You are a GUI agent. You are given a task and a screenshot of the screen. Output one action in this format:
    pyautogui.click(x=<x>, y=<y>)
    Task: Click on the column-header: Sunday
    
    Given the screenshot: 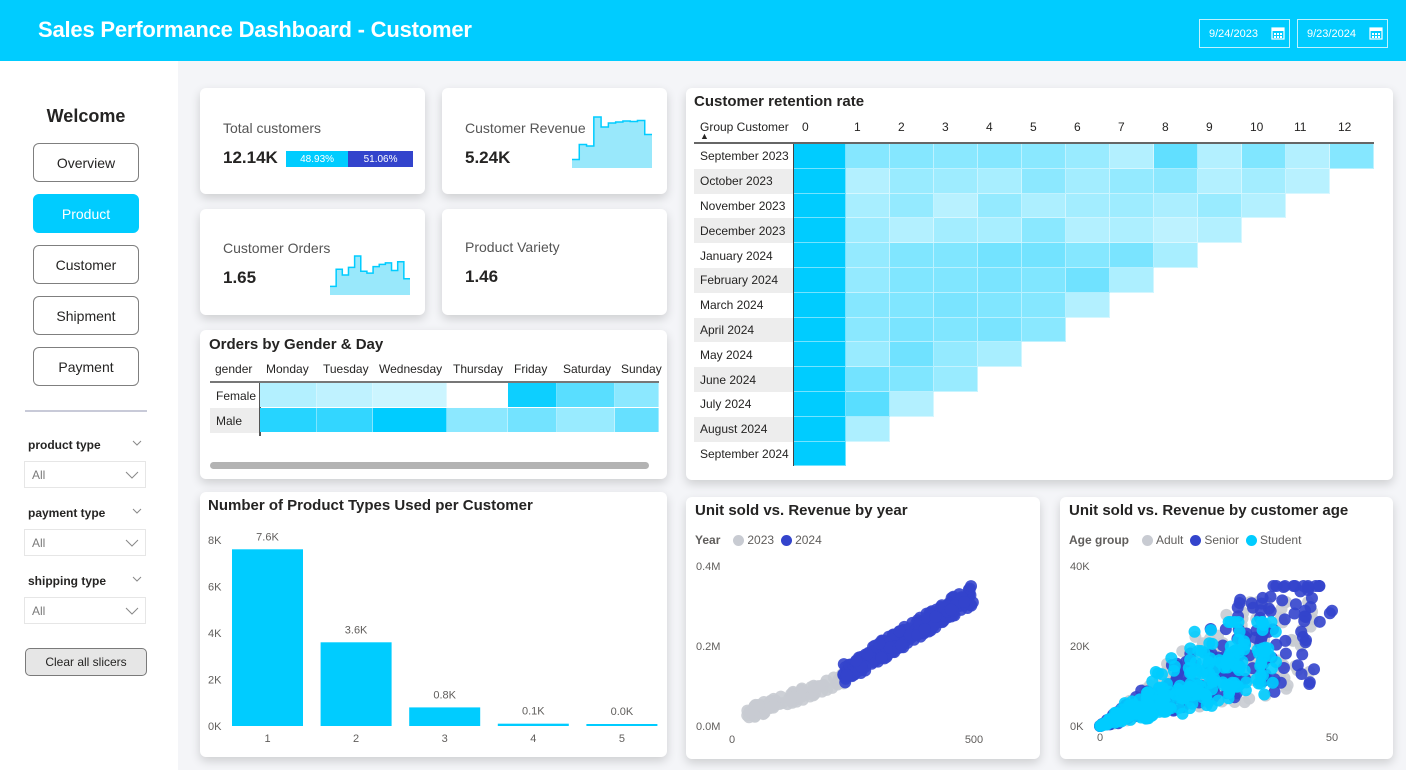 What is the action you would take?
    pyautogui.click(x=641, y=369)
    